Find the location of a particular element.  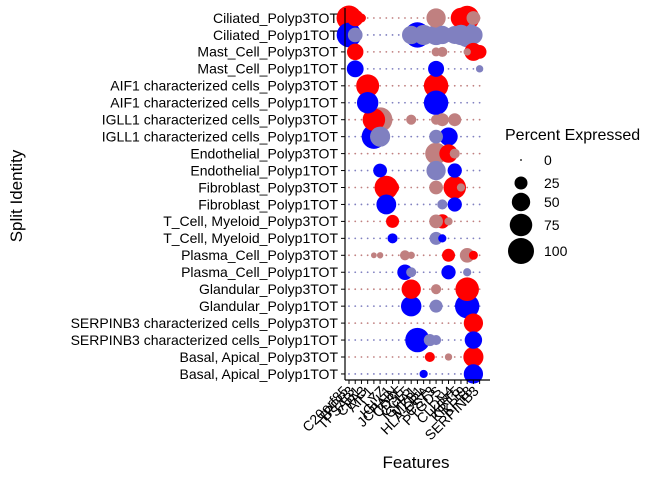

y-tick-label: Basal, Apical_Polyp1TOT is located at coordinates (259, 374).